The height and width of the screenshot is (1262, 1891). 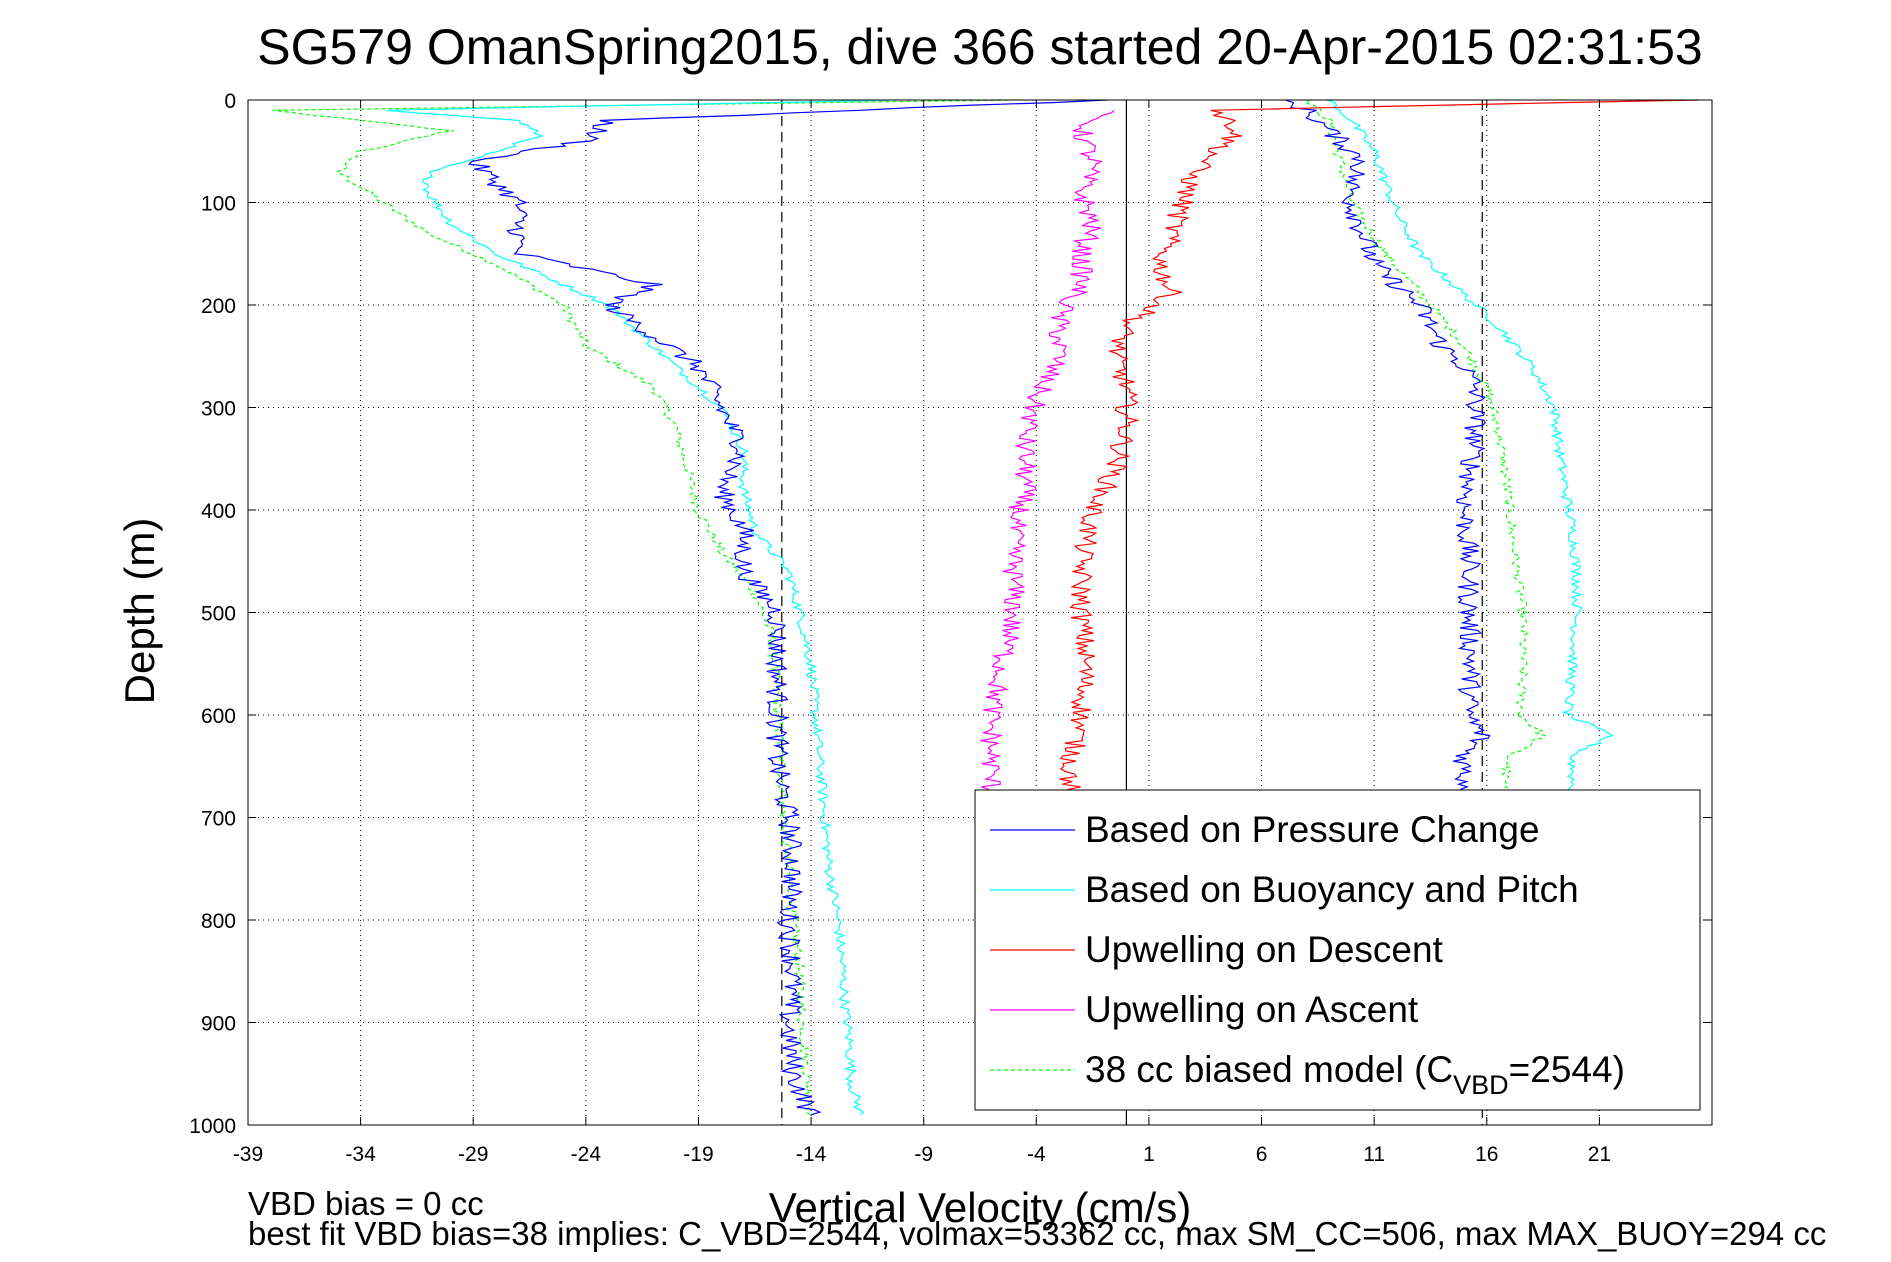 What do you see at coordinates (1332, 889) in the screenshot?
I see `legend-label: Based on Buoyancy and Pitch` at bounding box center [1332, 889].